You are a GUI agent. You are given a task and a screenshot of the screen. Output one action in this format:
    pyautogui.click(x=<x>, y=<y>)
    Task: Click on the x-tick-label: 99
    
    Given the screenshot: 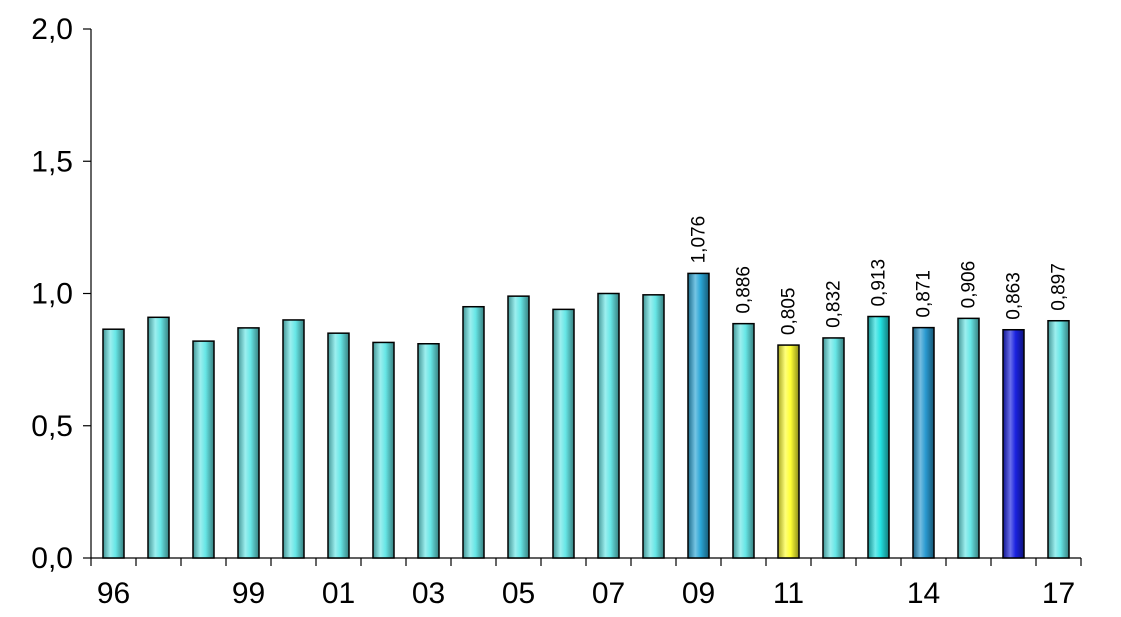 What is the action you would take?
    pyautogui.click(x=248, y=593)
    